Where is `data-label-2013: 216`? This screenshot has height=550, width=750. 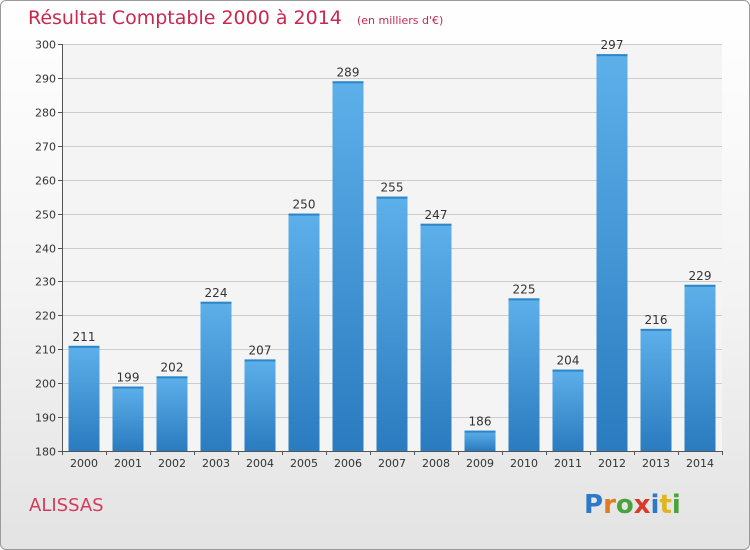
data-label-2013: 216 is located at coordinates (656, 320).